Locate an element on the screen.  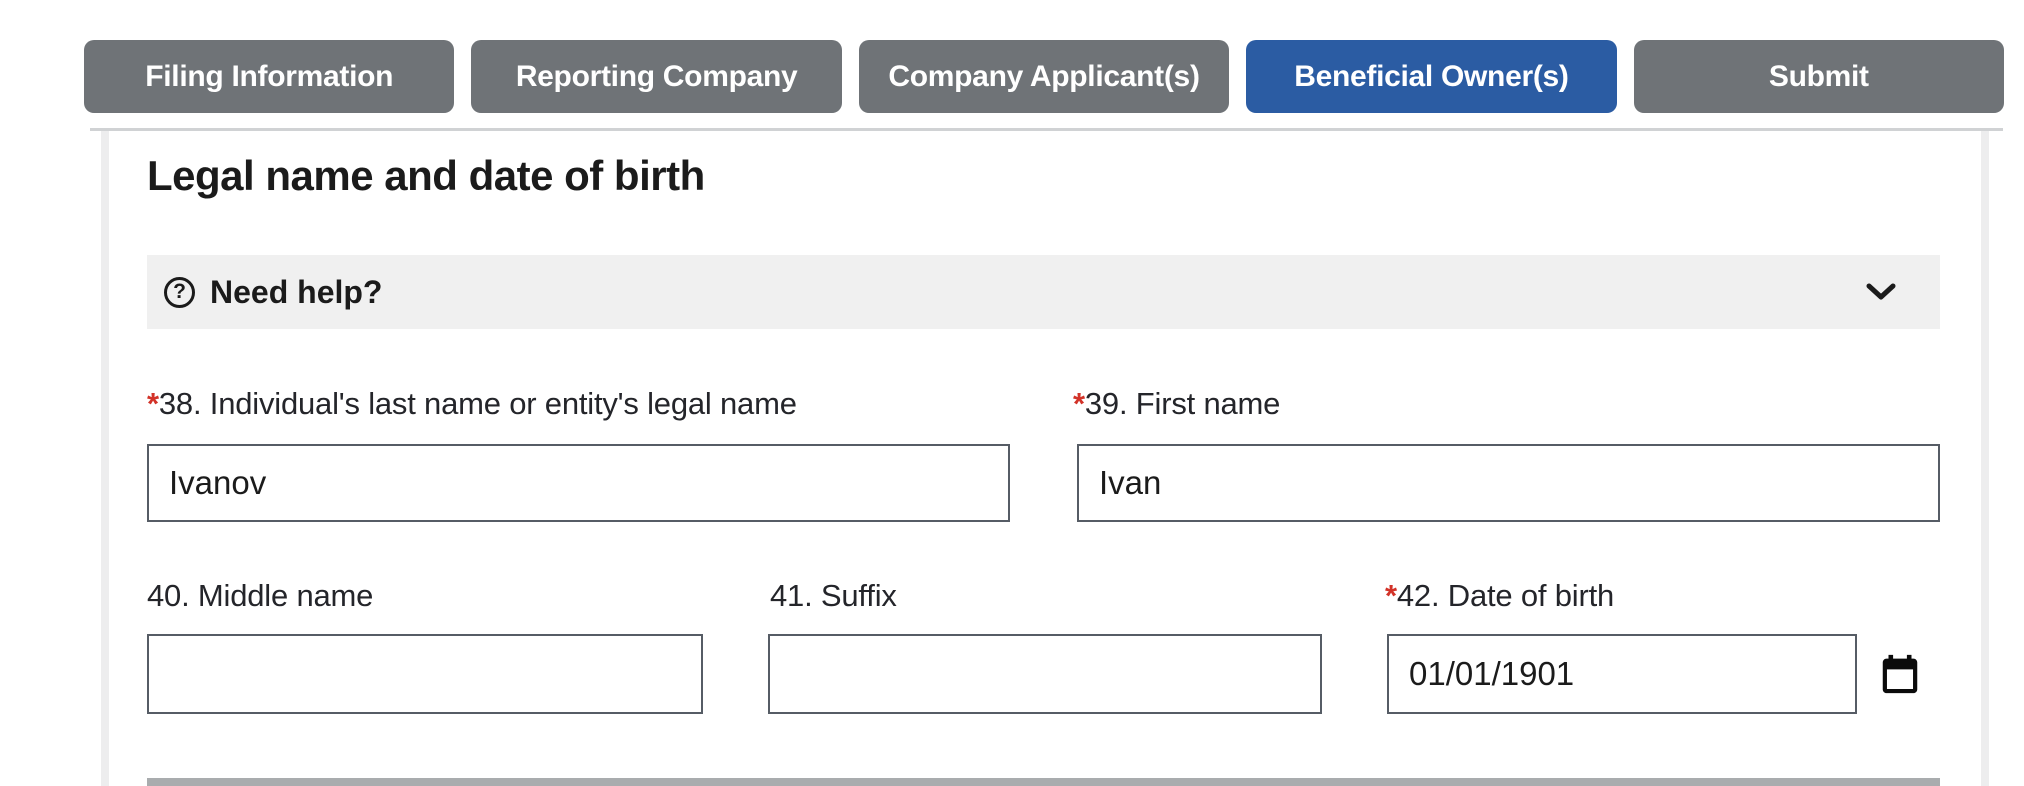
need-help-label: Need help? is located at coordinates (296, 291).